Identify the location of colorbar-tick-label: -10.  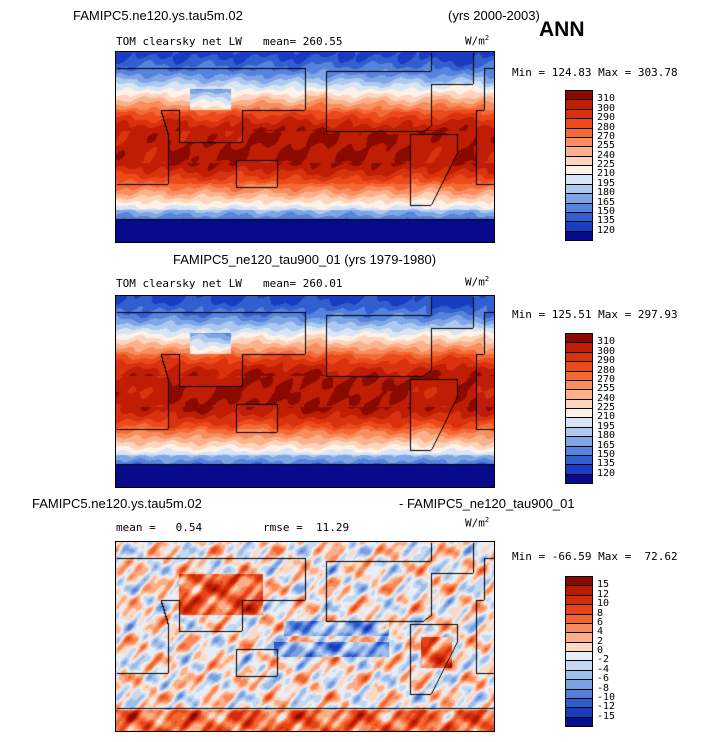
(606, 697).